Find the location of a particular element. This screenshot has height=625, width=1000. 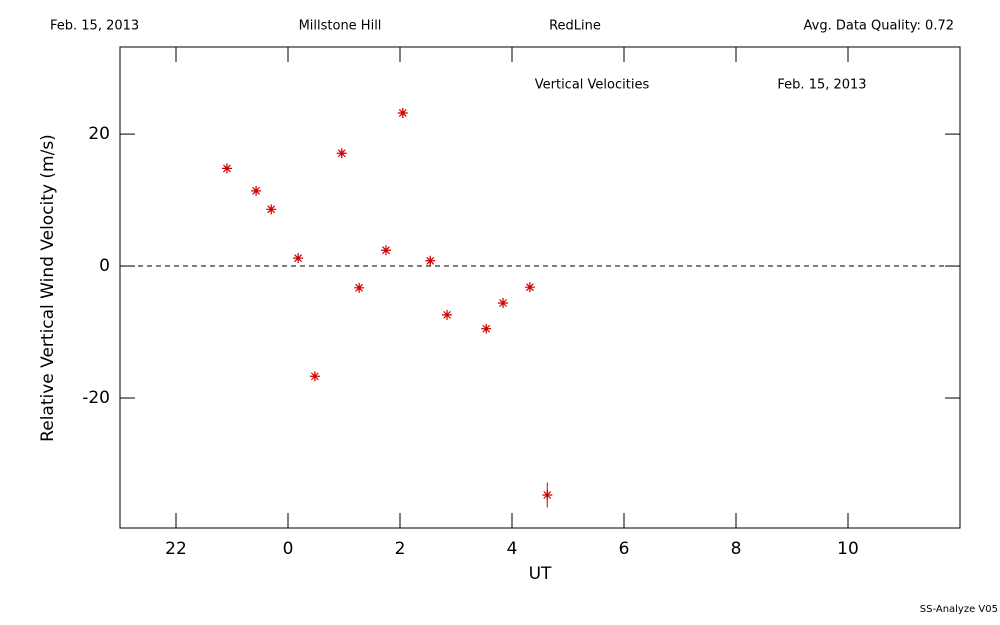

x-tick-label: 22 is located at coordinates (176, 549).